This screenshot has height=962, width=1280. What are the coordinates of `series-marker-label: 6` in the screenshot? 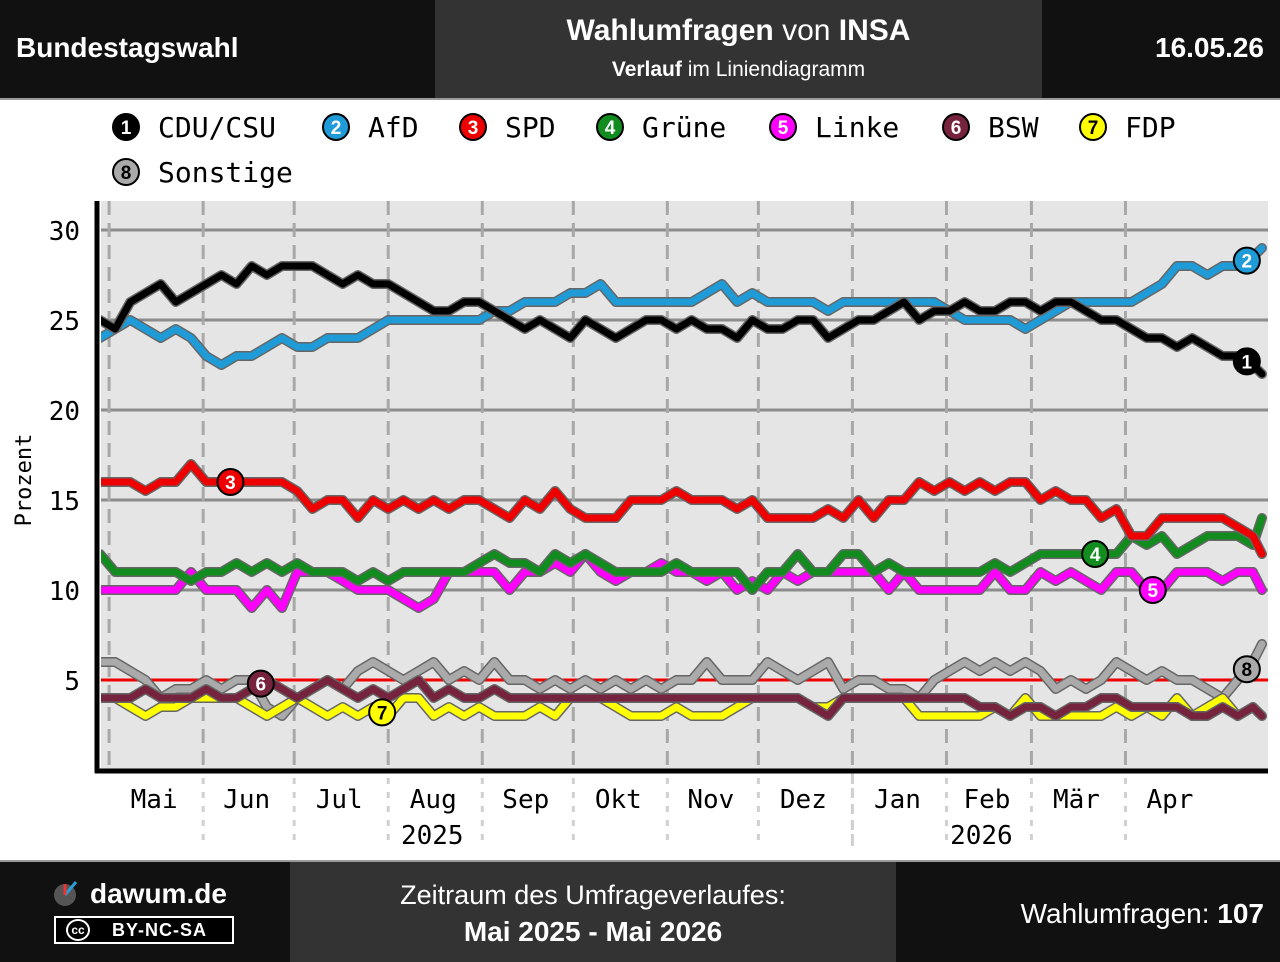 It's located at (261, 685).